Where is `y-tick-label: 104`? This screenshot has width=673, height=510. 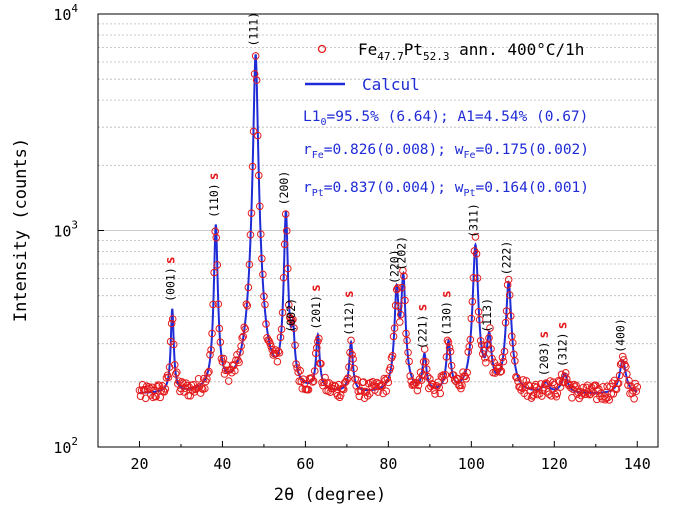
y-tick-label: 104 is located at coordinates (65, 13).